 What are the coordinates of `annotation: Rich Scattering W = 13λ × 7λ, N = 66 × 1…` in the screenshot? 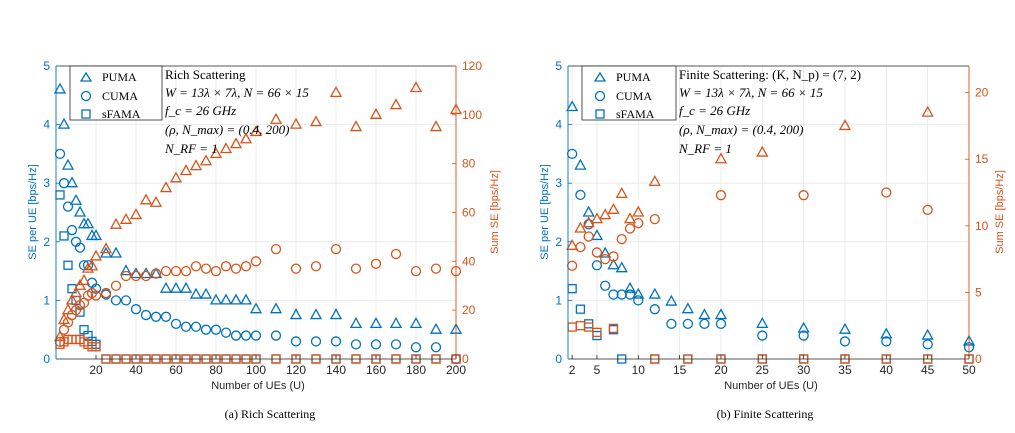 It's located at (236, 111).